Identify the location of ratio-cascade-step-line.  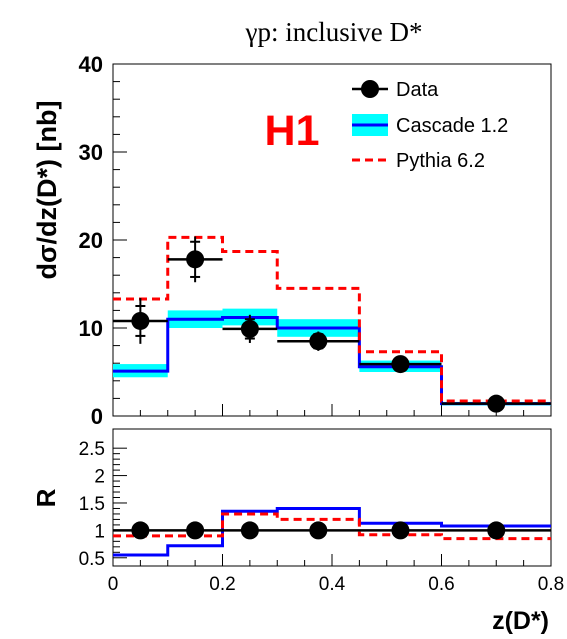
(332, 531).